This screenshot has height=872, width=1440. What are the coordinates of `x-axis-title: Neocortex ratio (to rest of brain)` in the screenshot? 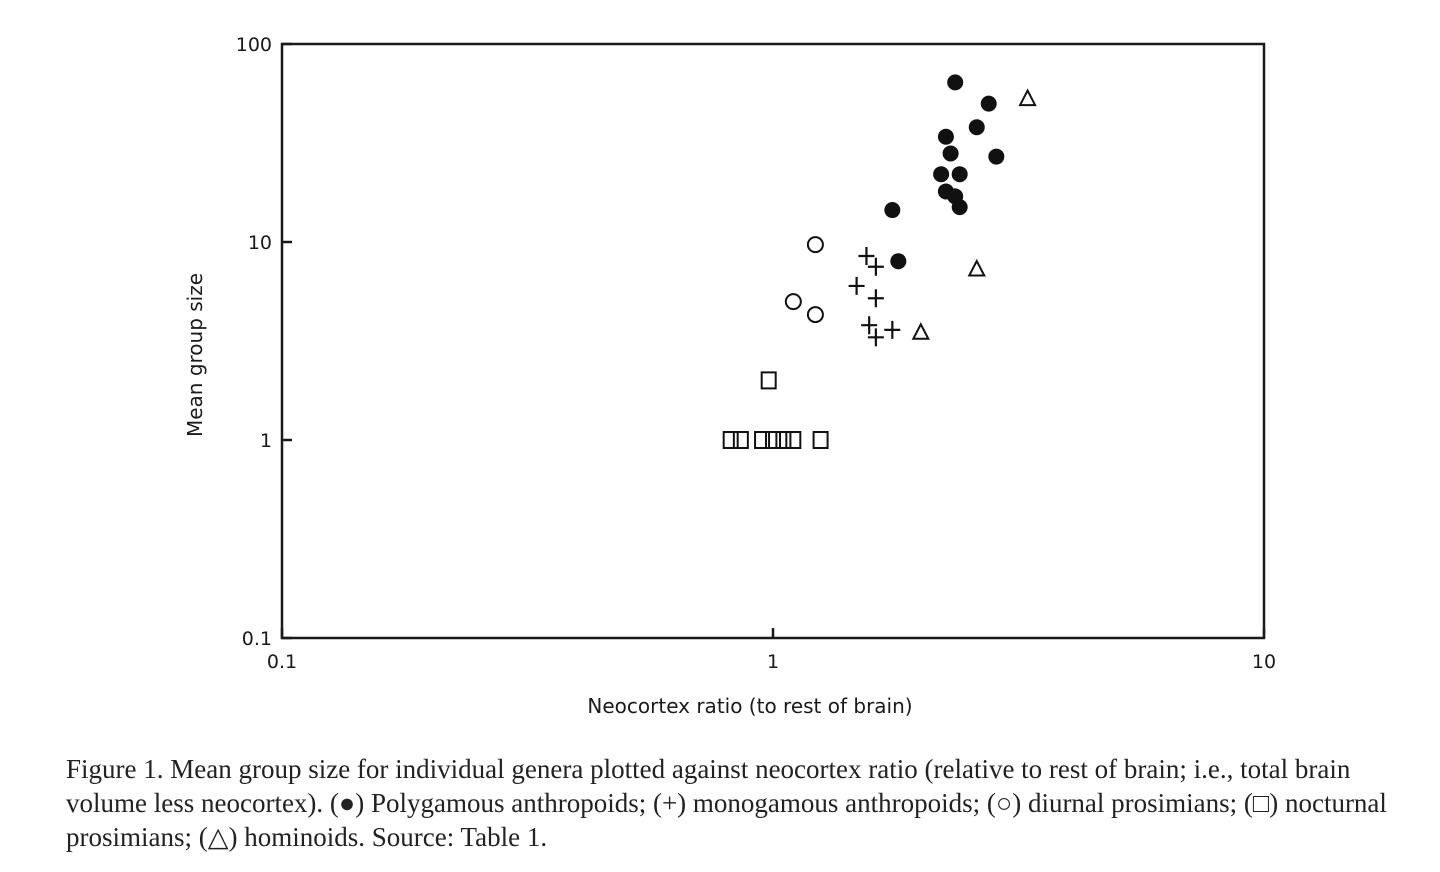 It's located at (749, 706).